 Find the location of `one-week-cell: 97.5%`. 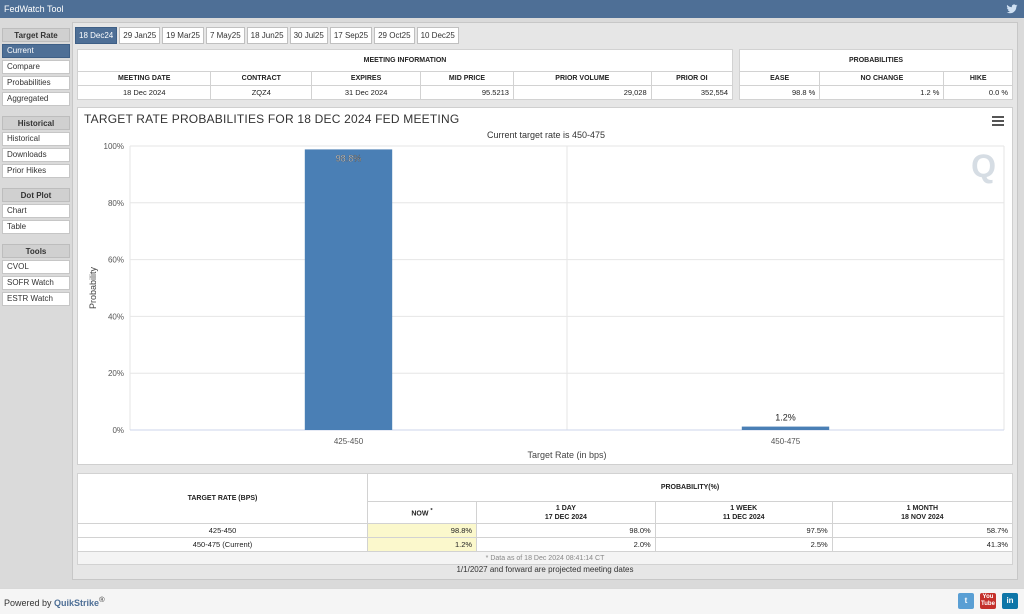

one-week-cell: 97.5% is located at coordinates (743, 530).